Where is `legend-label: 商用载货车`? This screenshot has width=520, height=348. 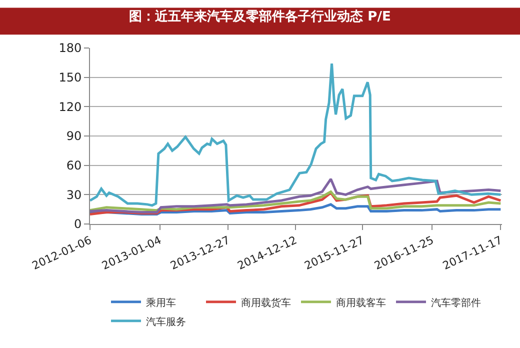
legend-label: 商用载货车 is located at coordinates (266, 302).